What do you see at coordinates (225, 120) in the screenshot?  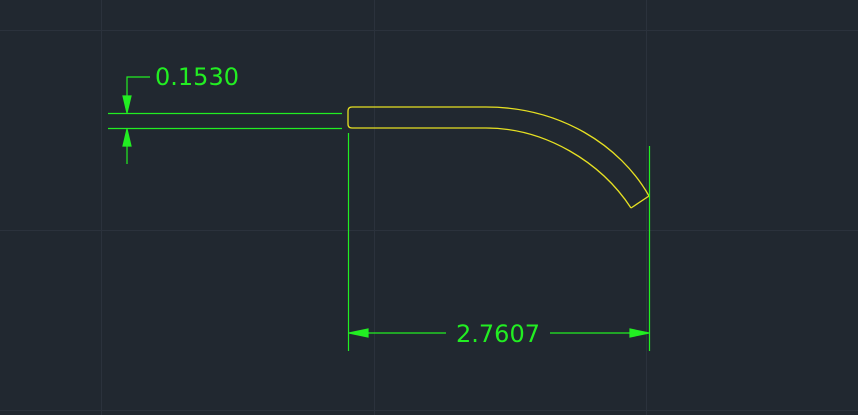 I see `thickness-dimension` at bounding box center [225, 120].